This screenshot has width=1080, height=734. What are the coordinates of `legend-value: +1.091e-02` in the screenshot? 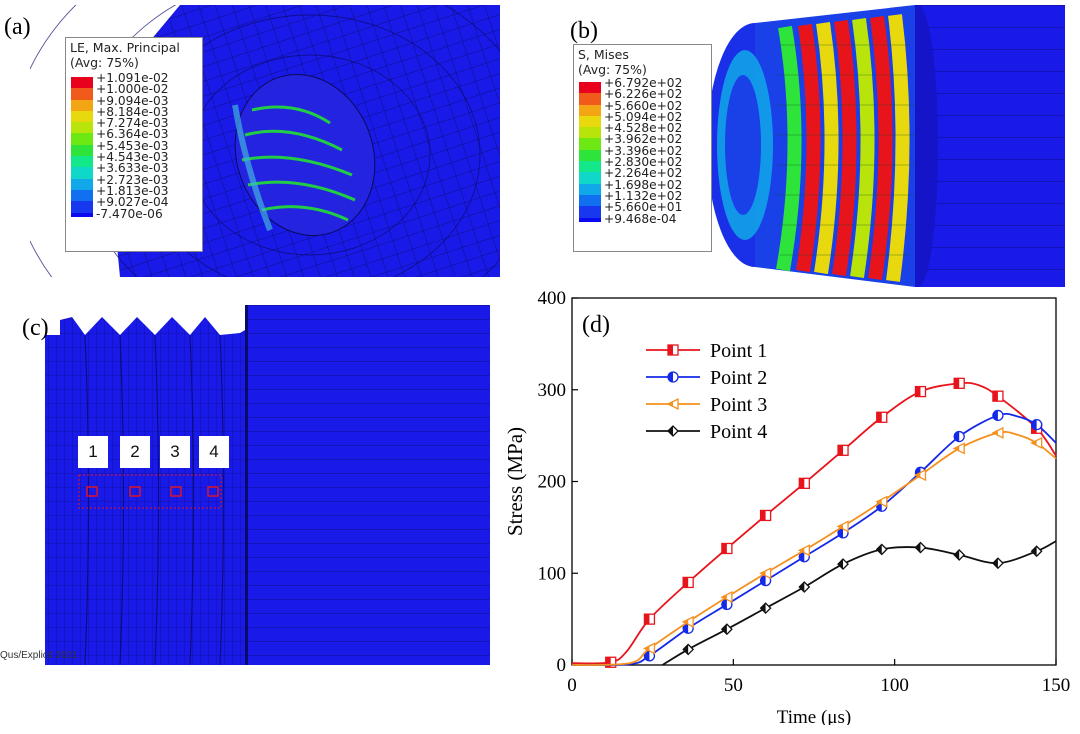 It's located at (132, 78).